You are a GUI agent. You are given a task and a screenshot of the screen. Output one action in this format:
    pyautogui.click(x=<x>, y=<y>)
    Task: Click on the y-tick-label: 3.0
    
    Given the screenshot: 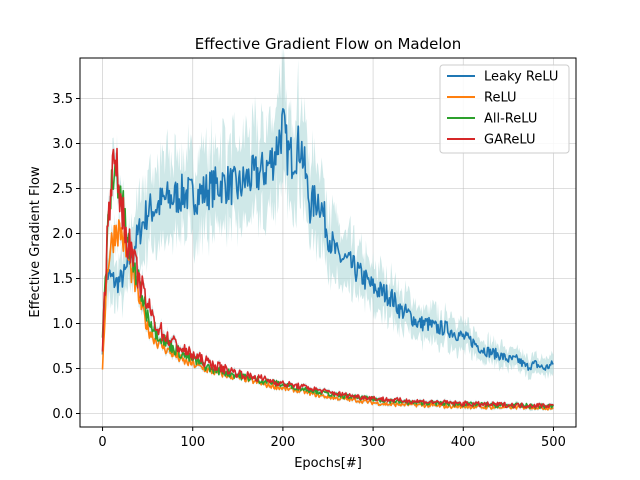 What is the action you would take?
    pyautogui.click(x=62, y=144)
    